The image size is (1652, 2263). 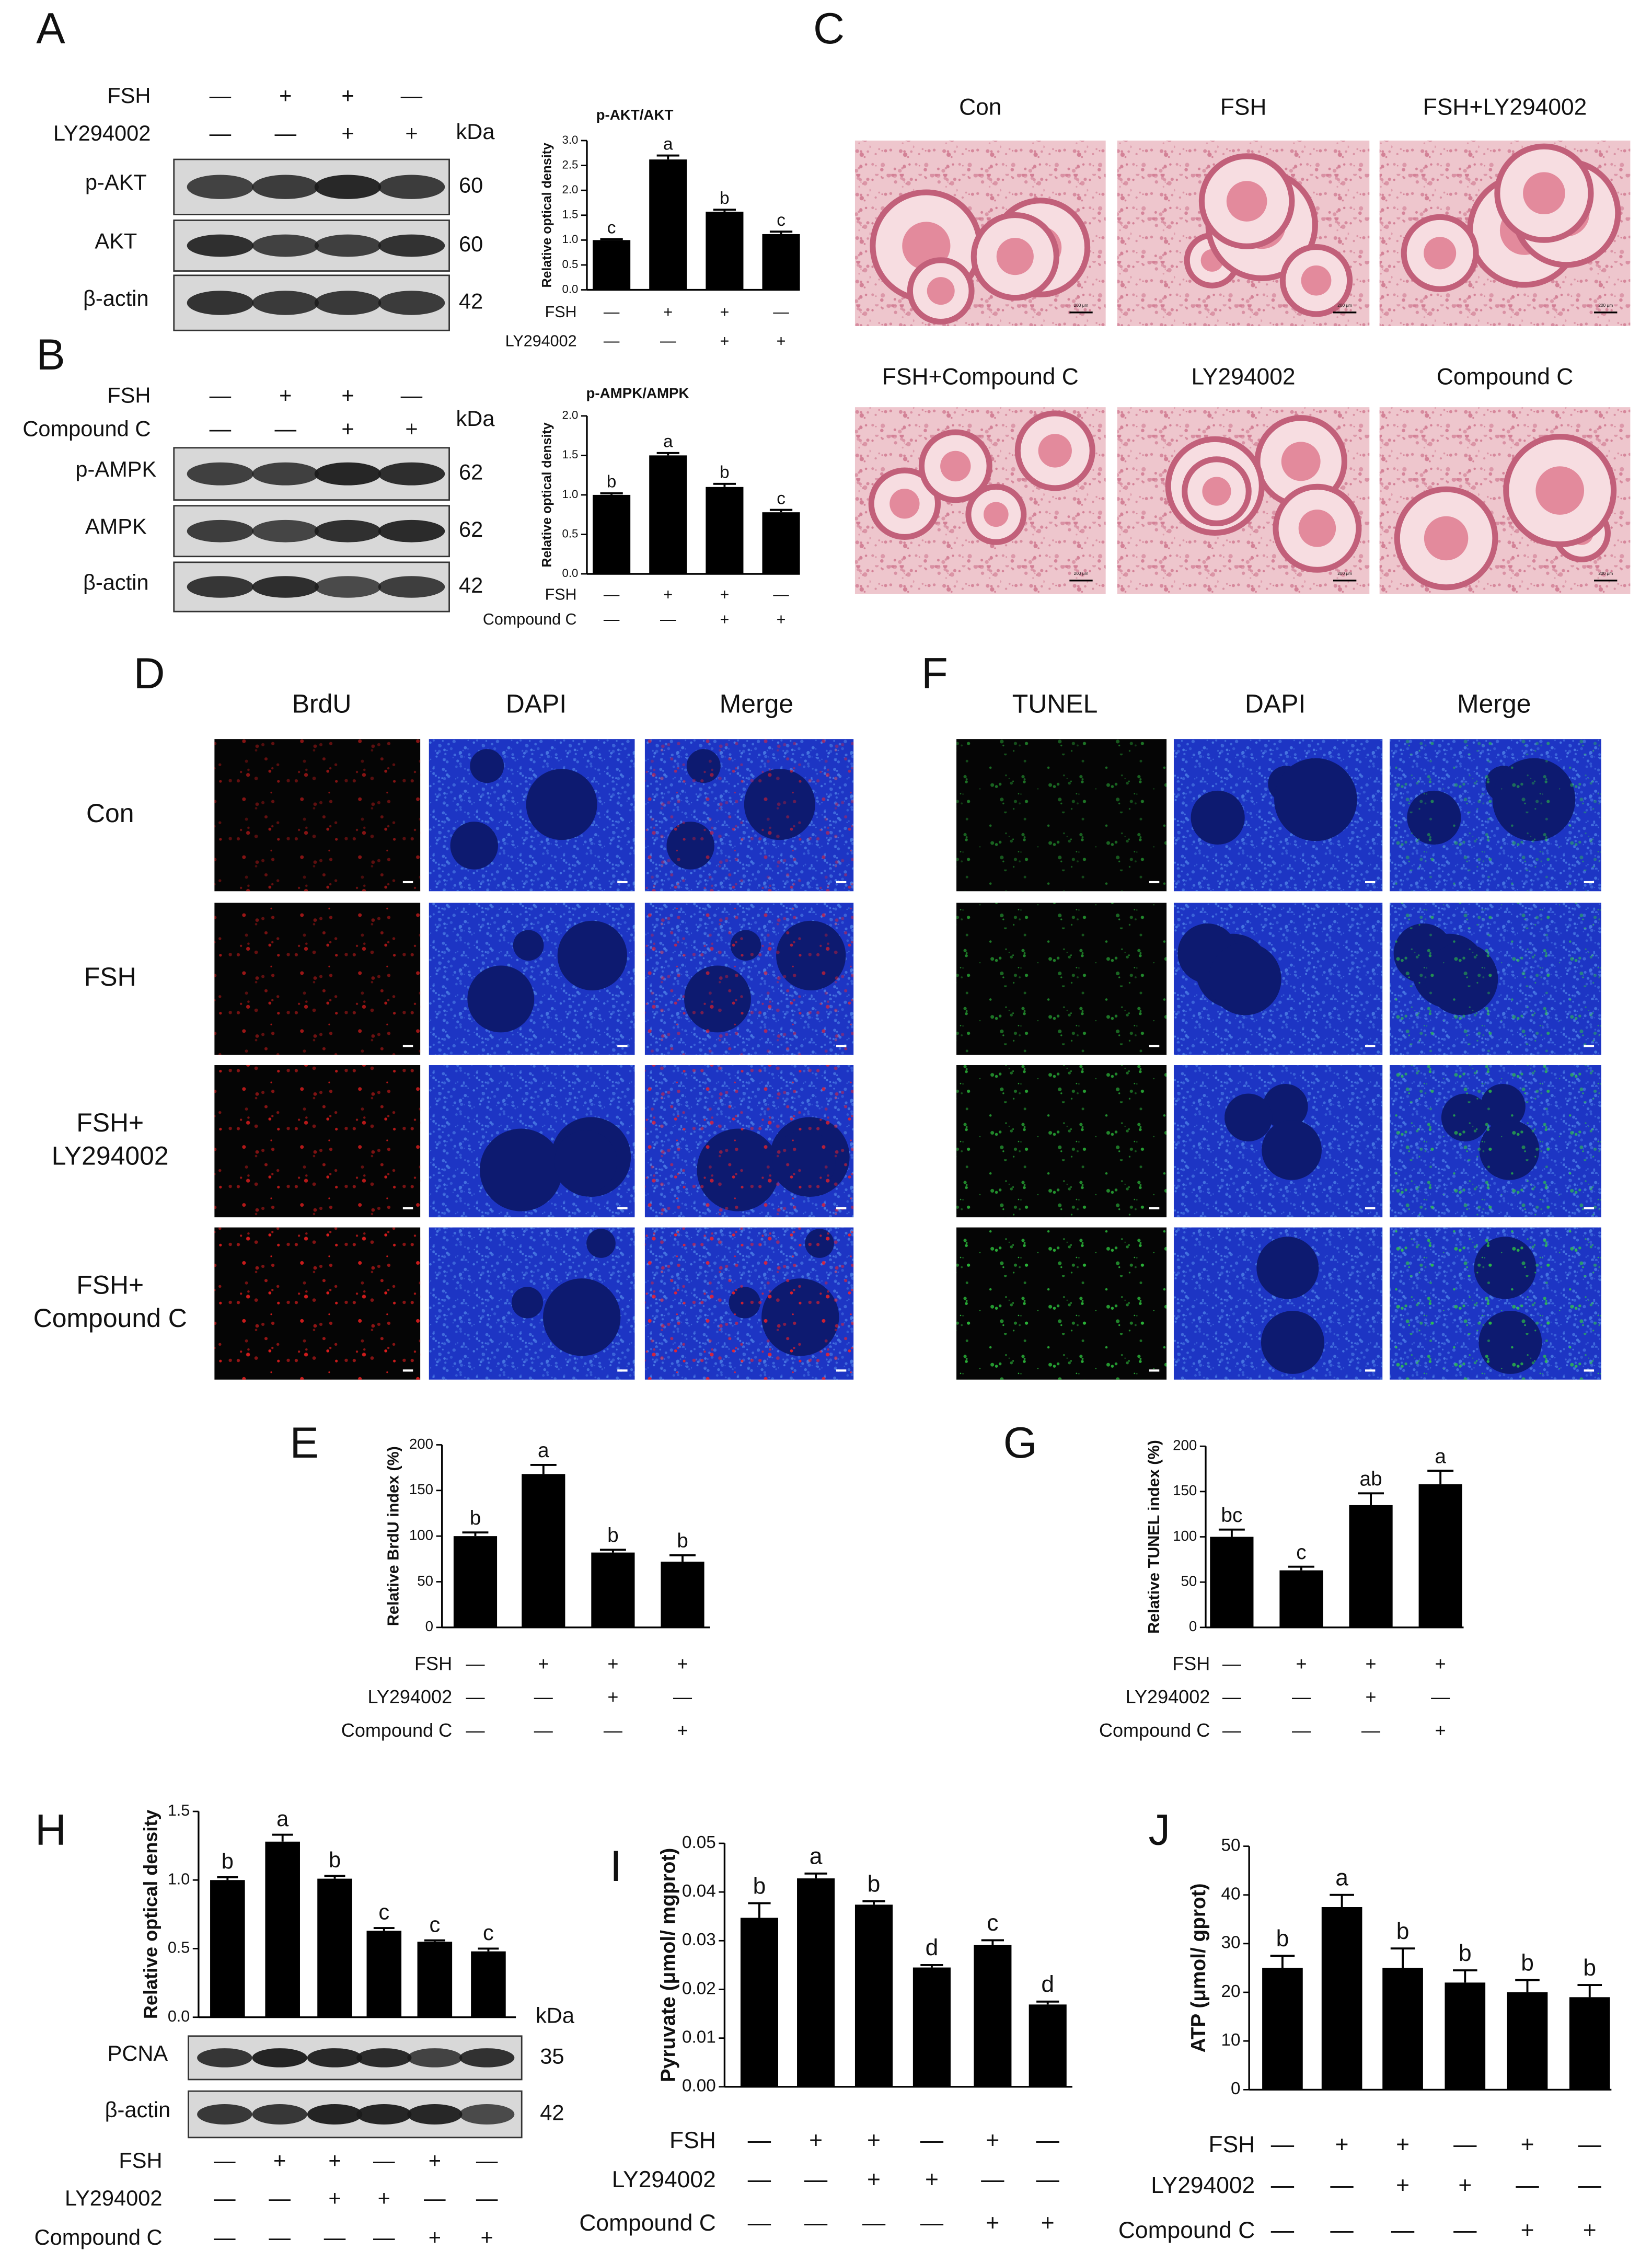 What do you see at coordinates (1605, 305) in the screenshot?
I see `scale-bar-label: 200 μm` at bounding box center [1605, 305].